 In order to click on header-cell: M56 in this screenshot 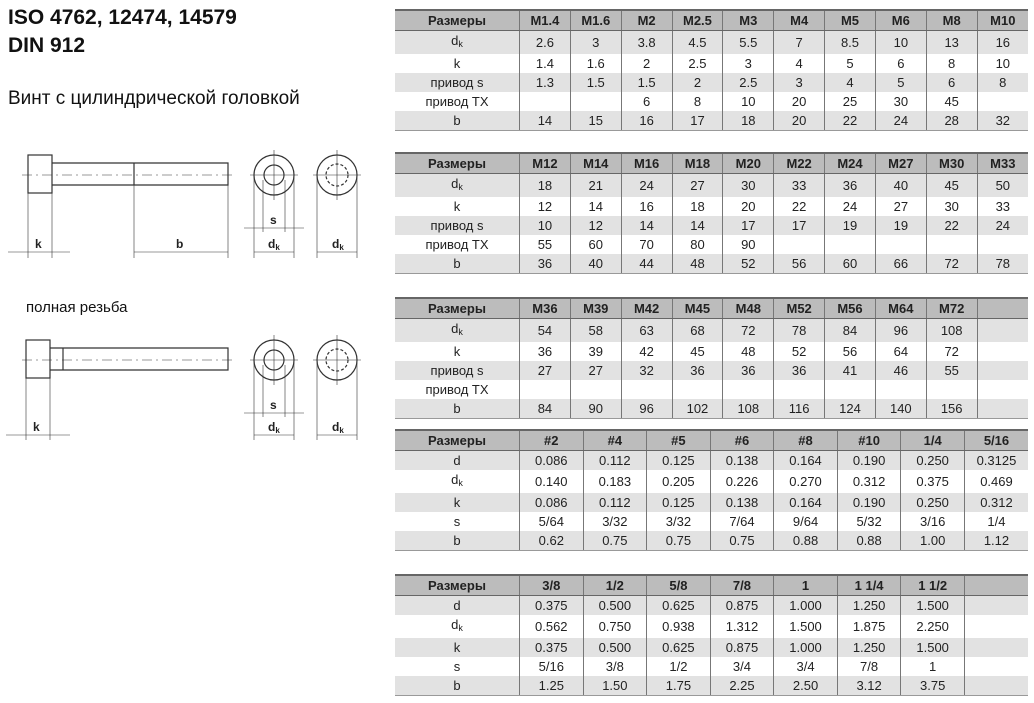, I will do `click(850, 308)`.